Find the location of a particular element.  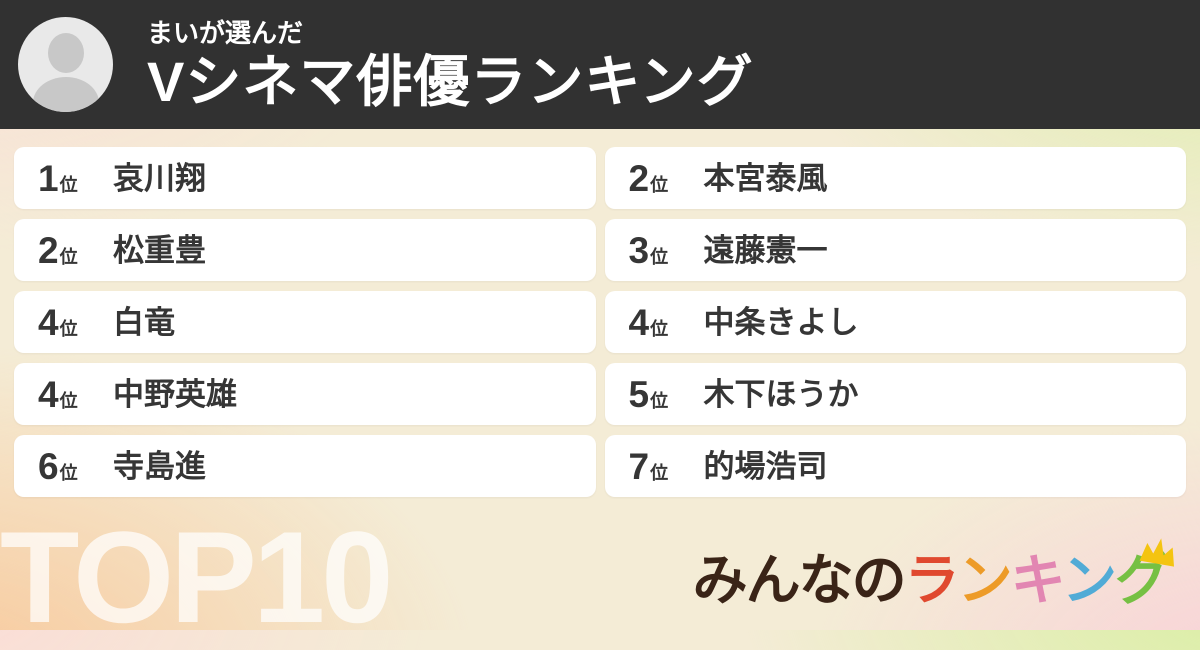

rank-number: 1 is located at coordinates (48, 178).